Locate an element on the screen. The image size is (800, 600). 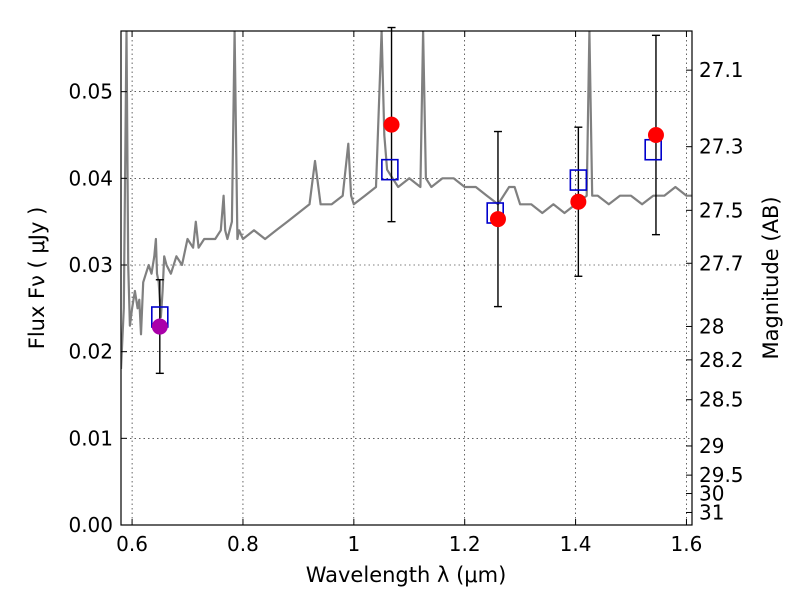
x-tick-label: 1 is located at coordinates (353, 544).